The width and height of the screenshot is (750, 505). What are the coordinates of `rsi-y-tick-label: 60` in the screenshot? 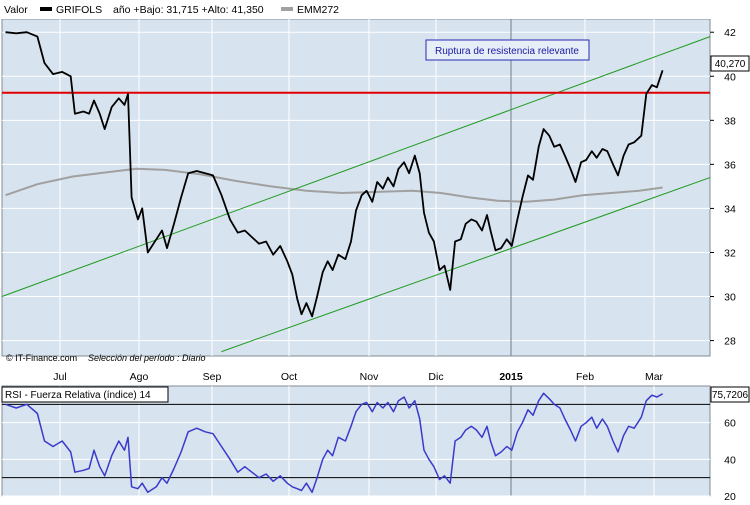 It's located at (730, 424).